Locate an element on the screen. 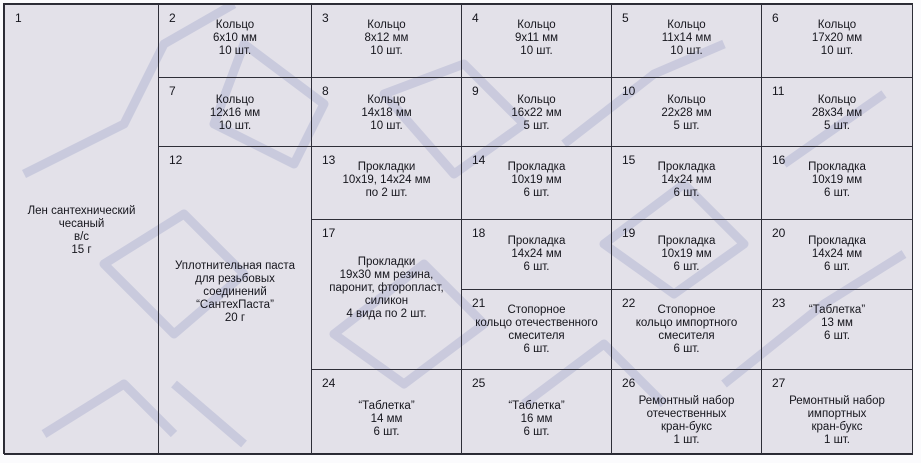  cell-description: Кольцо 14x18 мм 10 шт. is located at coordinates (386, 113).